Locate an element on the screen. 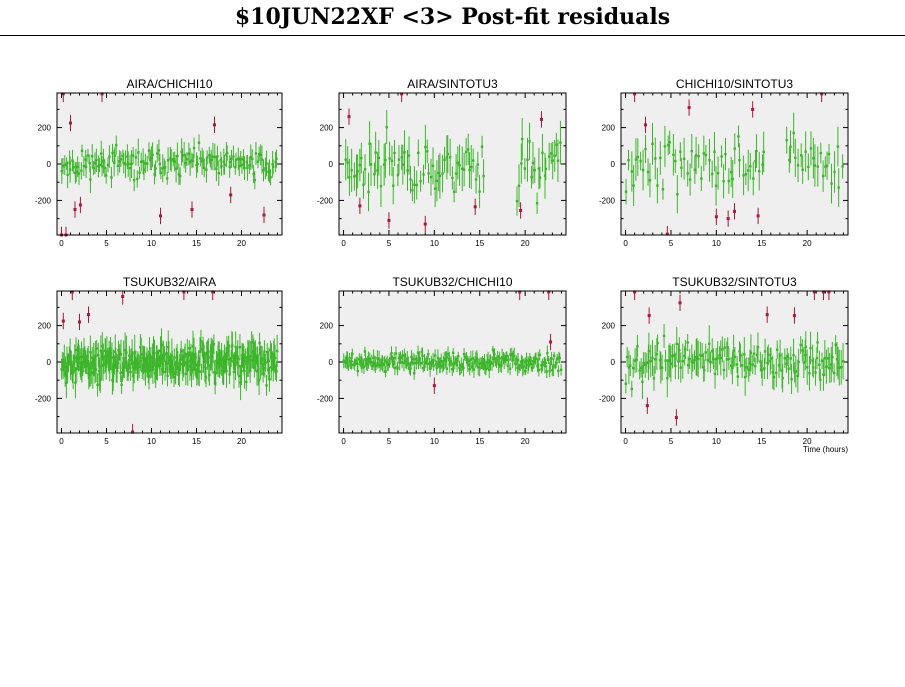 The width and height of the screenshot is (905, 687). y-tick-label: 0 is located at coordinates (331, 362).